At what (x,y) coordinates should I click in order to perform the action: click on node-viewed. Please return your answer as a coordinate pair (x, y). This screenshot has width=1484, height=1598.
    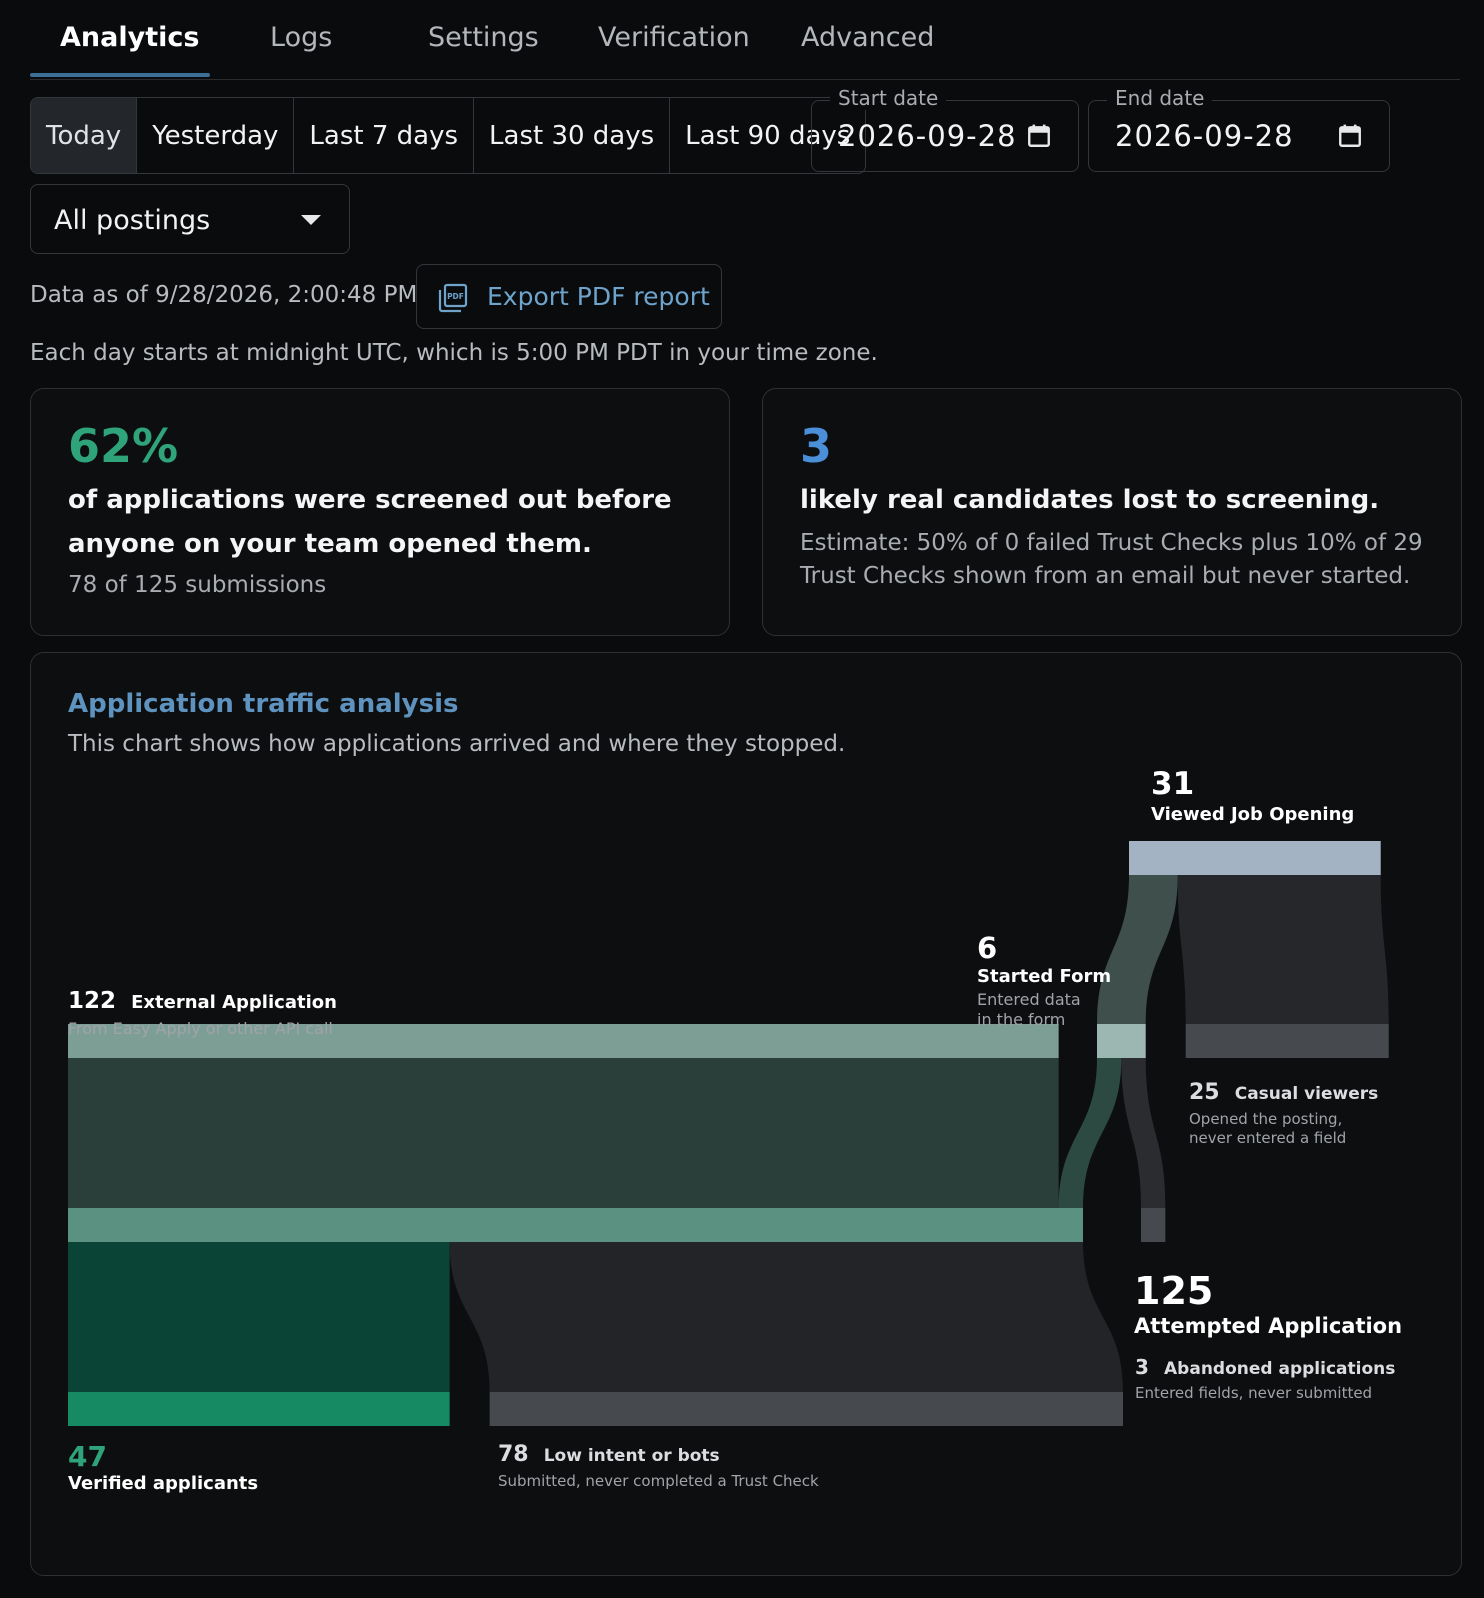
    Looking at the image, I should click on (1255, 858).